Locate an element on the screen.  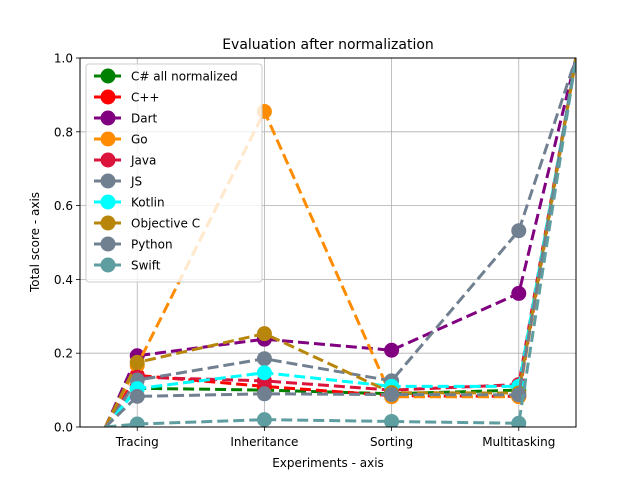
legend-label: Kotlin is located at coordinates (148, 203).